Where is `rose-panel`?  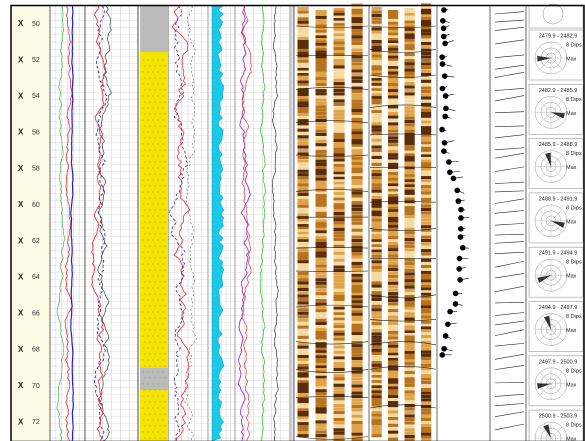
rose-panel is located at coordinates (556, 17).